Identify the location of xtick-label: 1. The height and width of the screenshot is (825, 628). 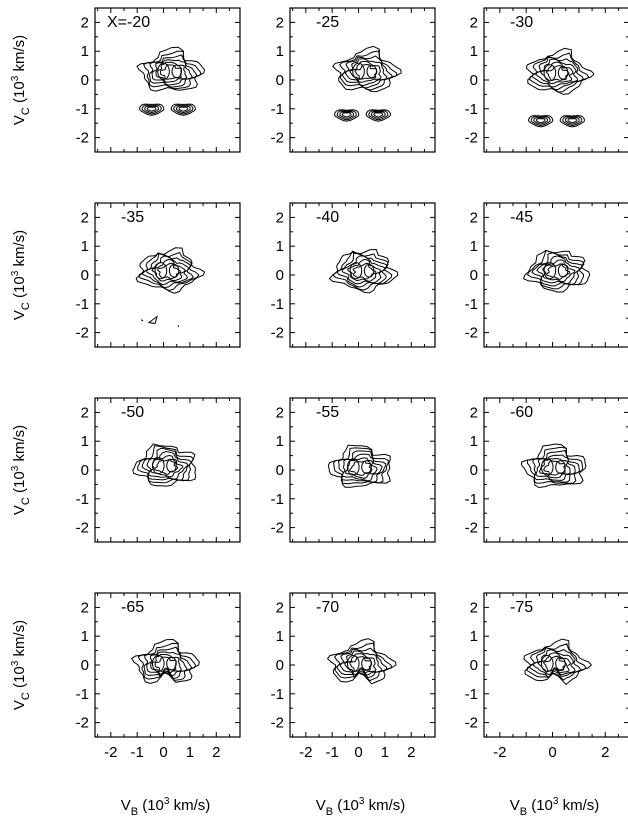
(190, 752).